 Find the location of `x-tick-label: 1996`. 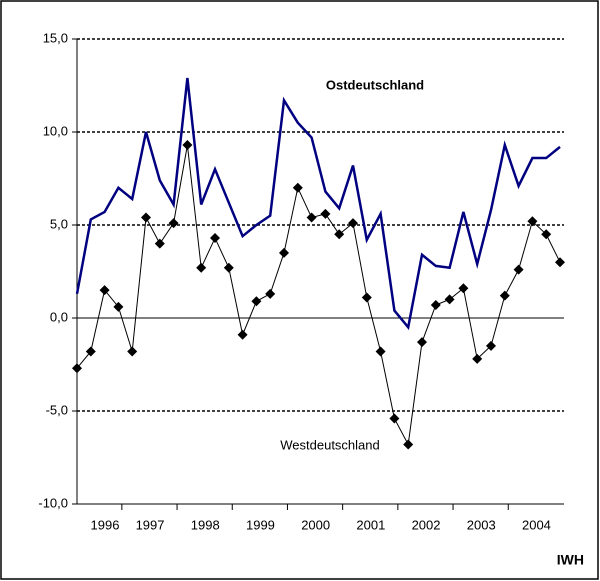

x-tick-label: 1996 is located at coordinates (105, 524).